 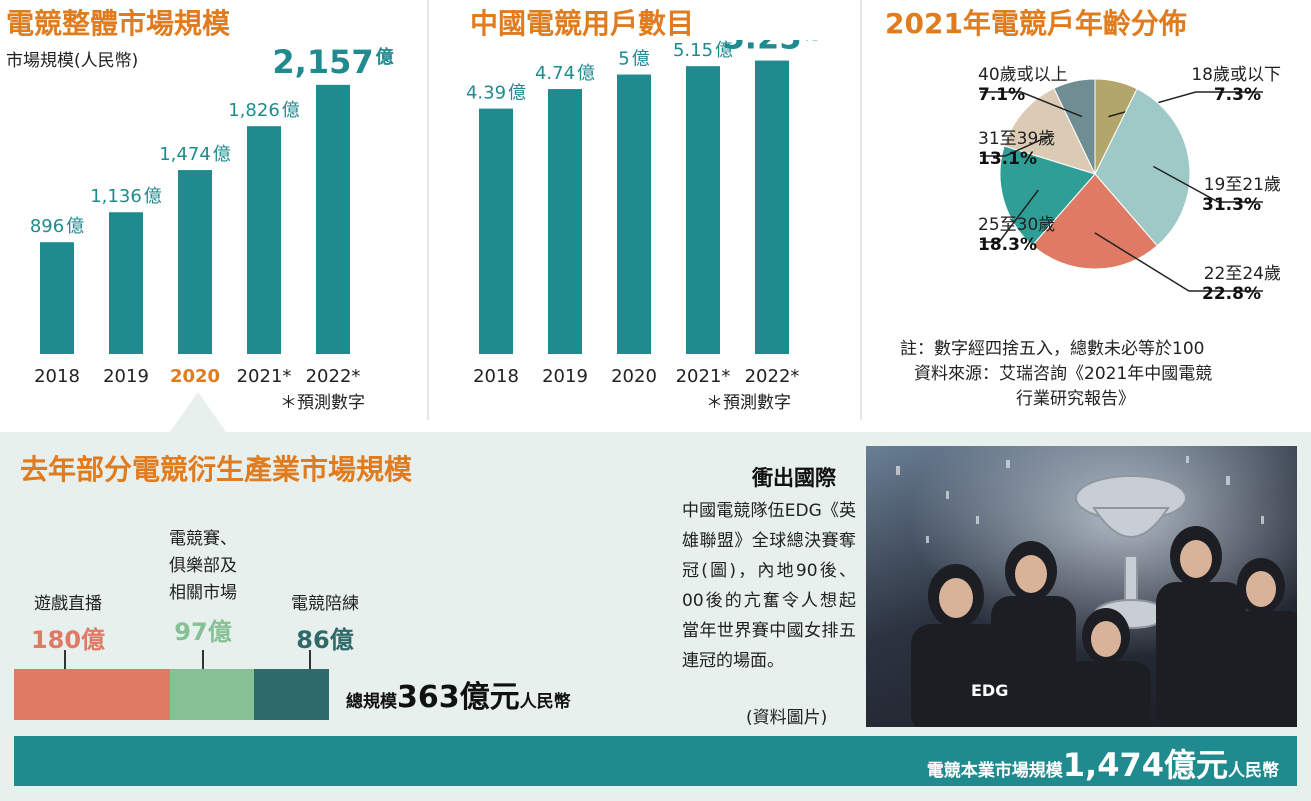 I want to click on trophy, so click(x=1131, y=552).